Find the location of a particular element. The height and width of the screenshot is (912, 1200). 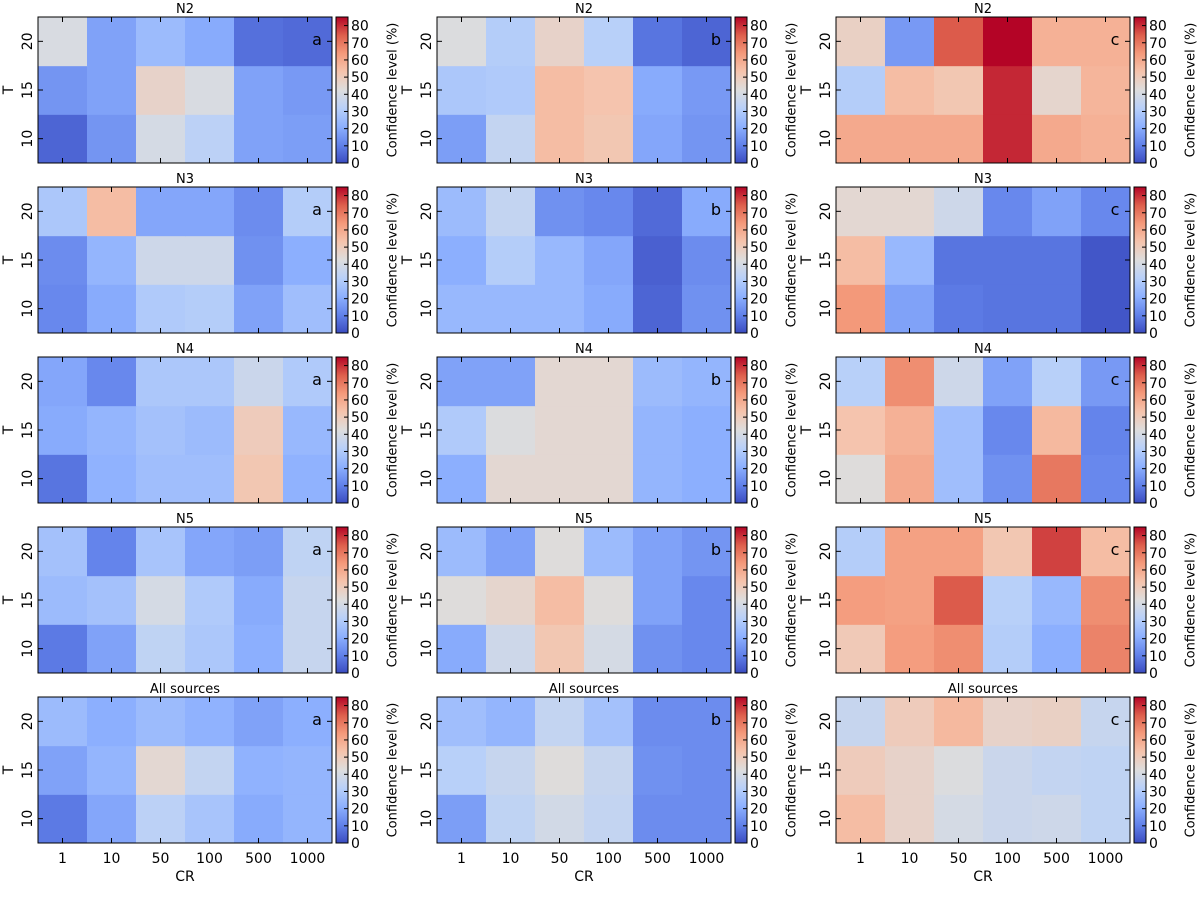

x-tick-label: 10 is located at coordinates (910, 859).